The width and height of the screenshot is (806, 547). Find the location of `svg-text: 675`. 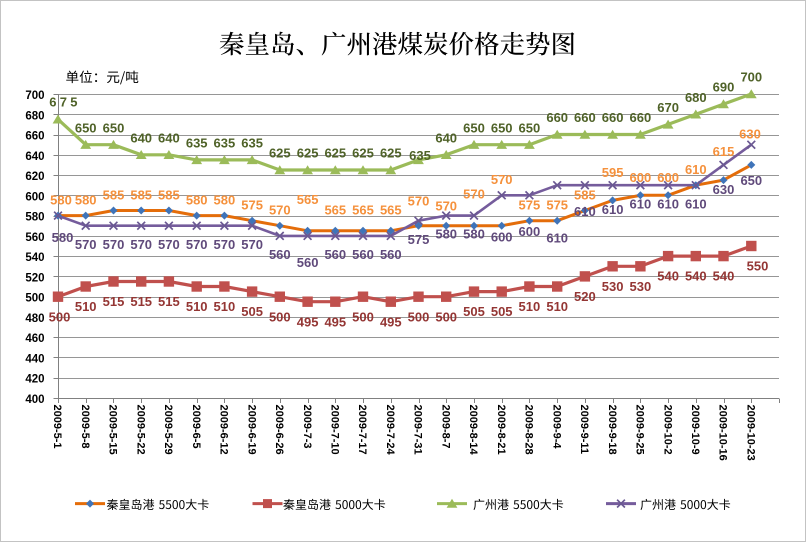

svg-text: 675 is located at coordinates (65, 102).